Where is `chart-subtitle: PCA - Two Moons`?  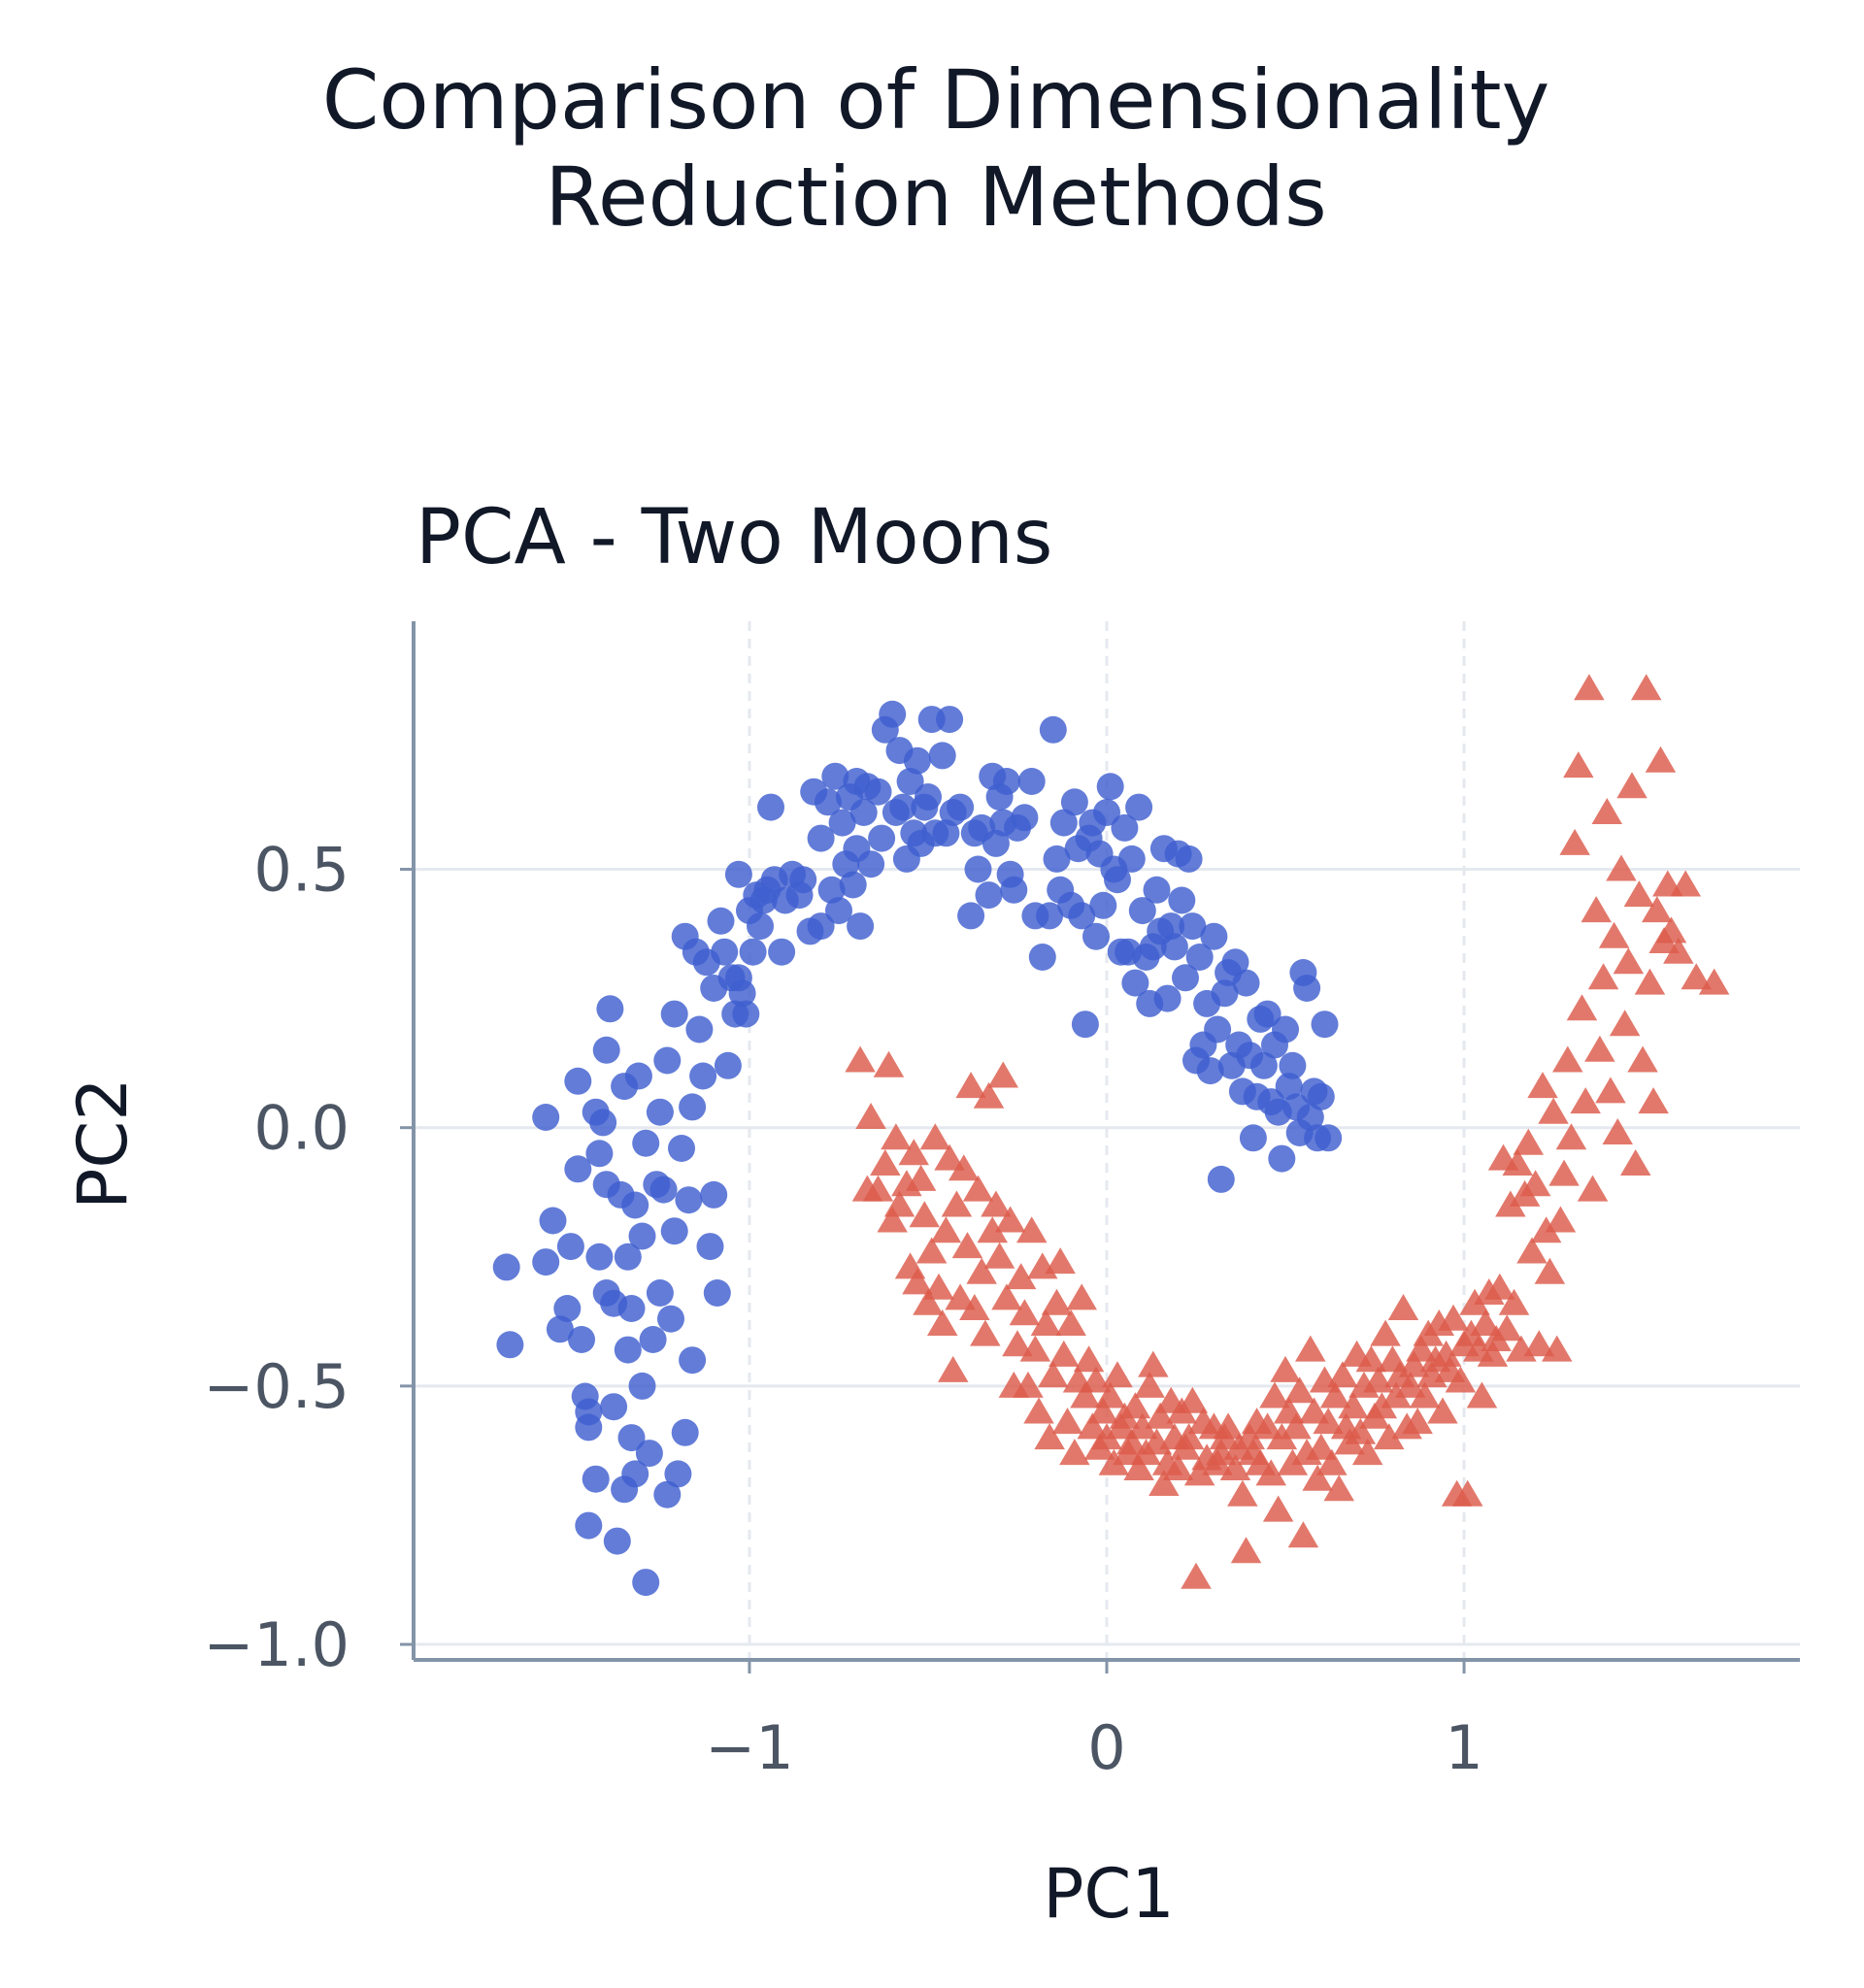 chart-subtitle: PCA - Two Moons is located at coordinates (734, 538).